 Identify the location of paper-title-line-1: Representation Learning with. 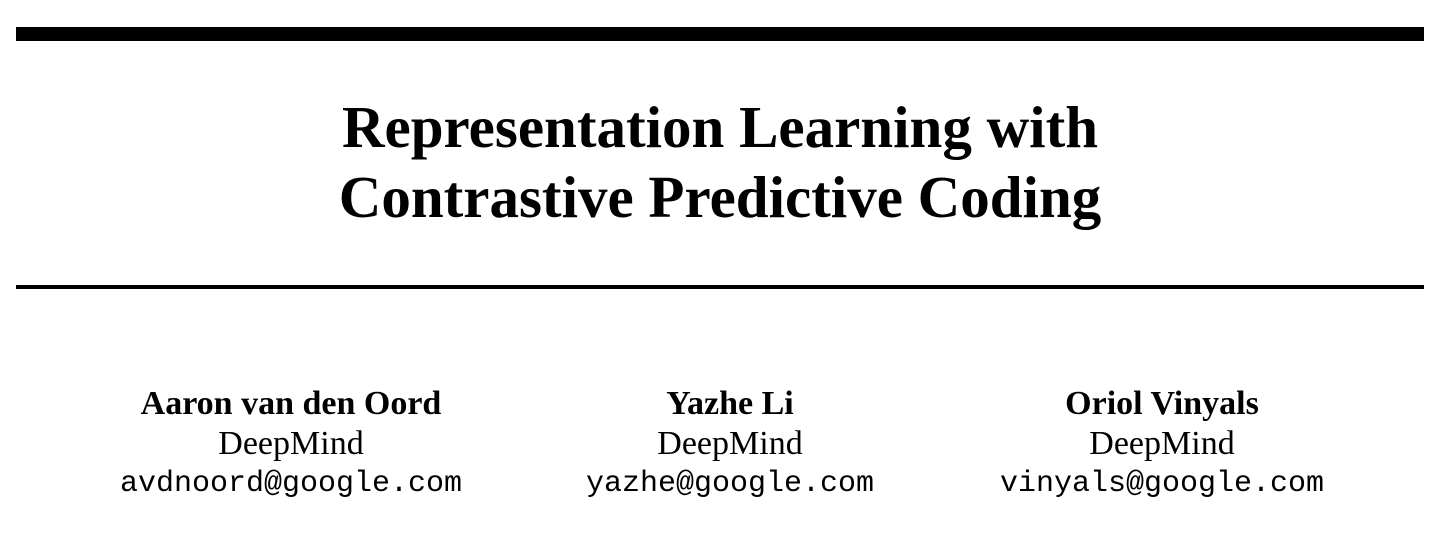
(720, 127).